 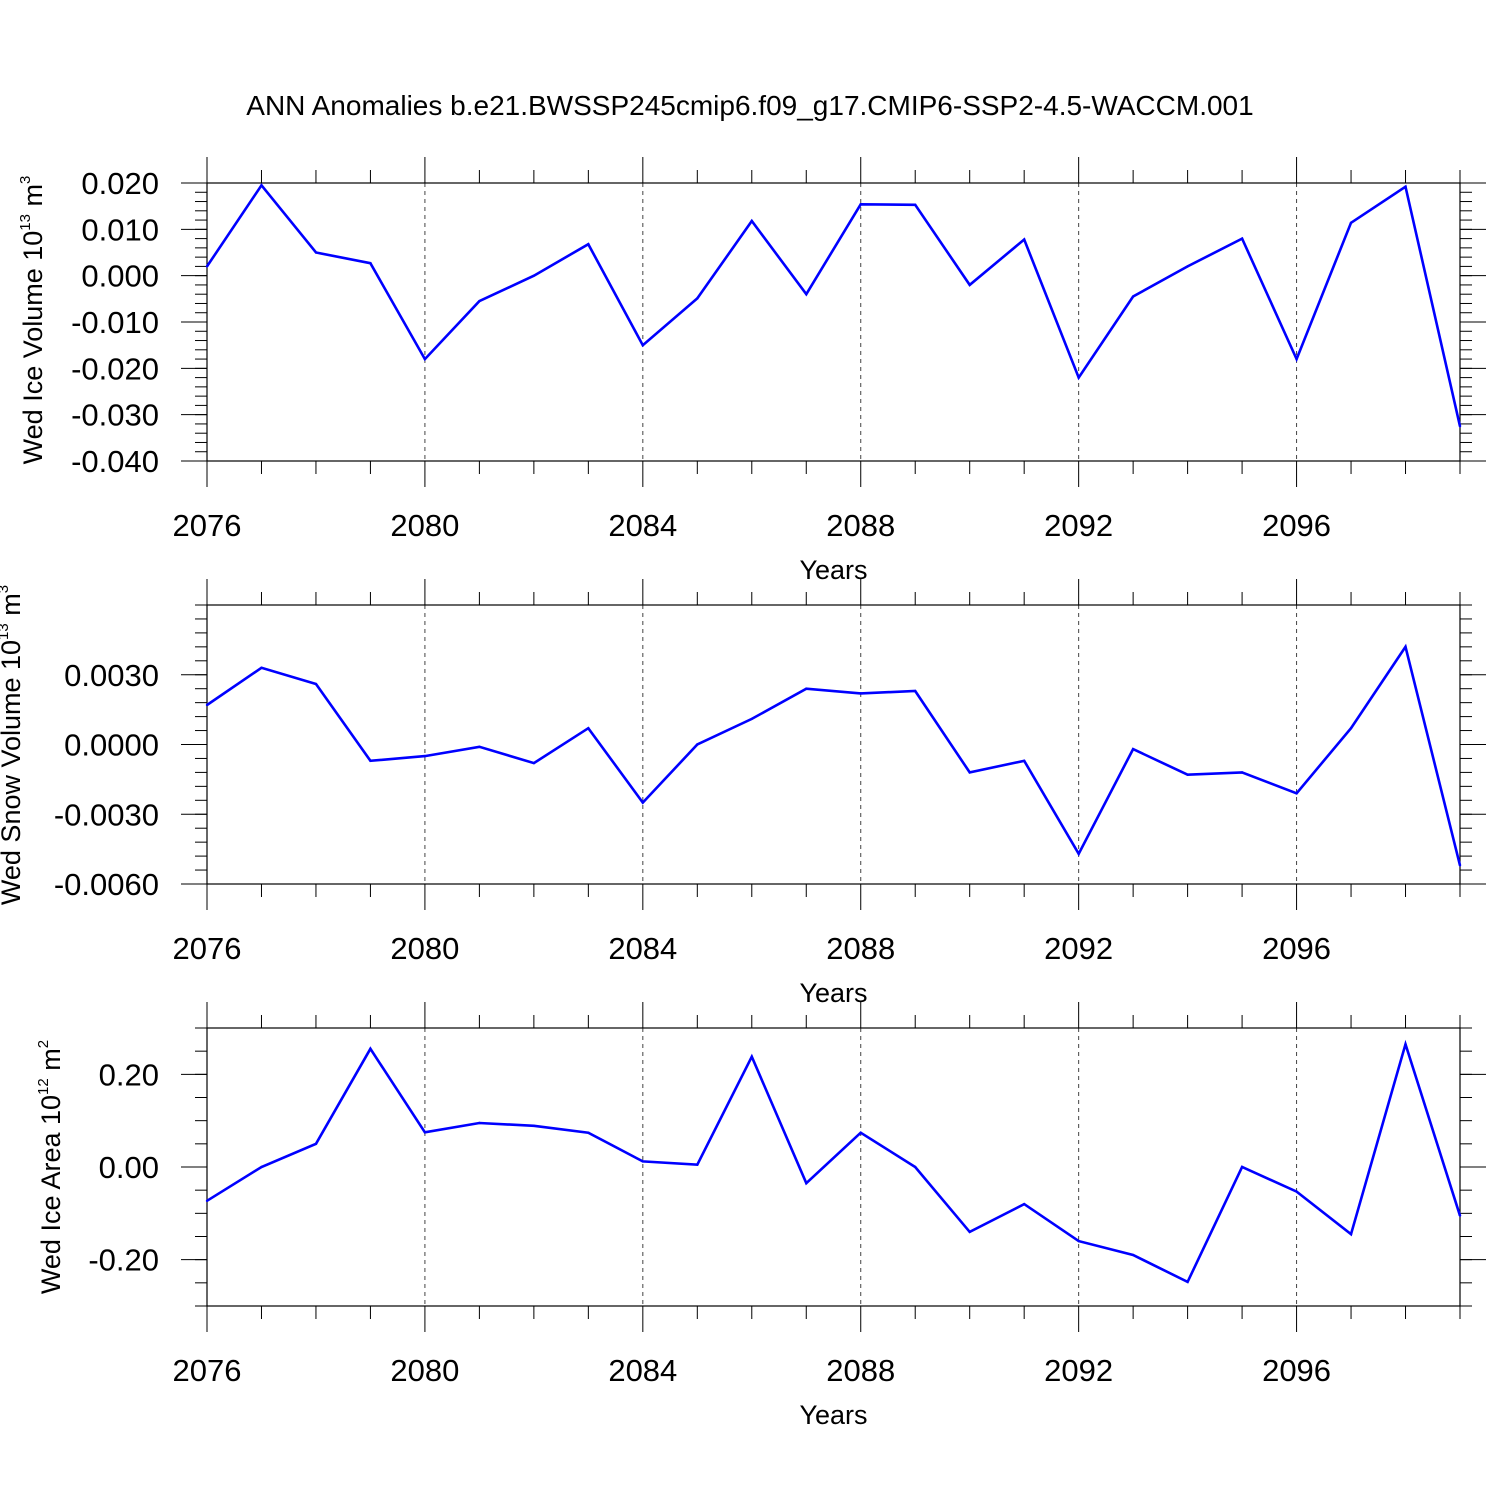 What do you see at coordinates (120, 276) in the screenshot?
I see `y-tick-label: 0.000` at bounding box center [120, 276].